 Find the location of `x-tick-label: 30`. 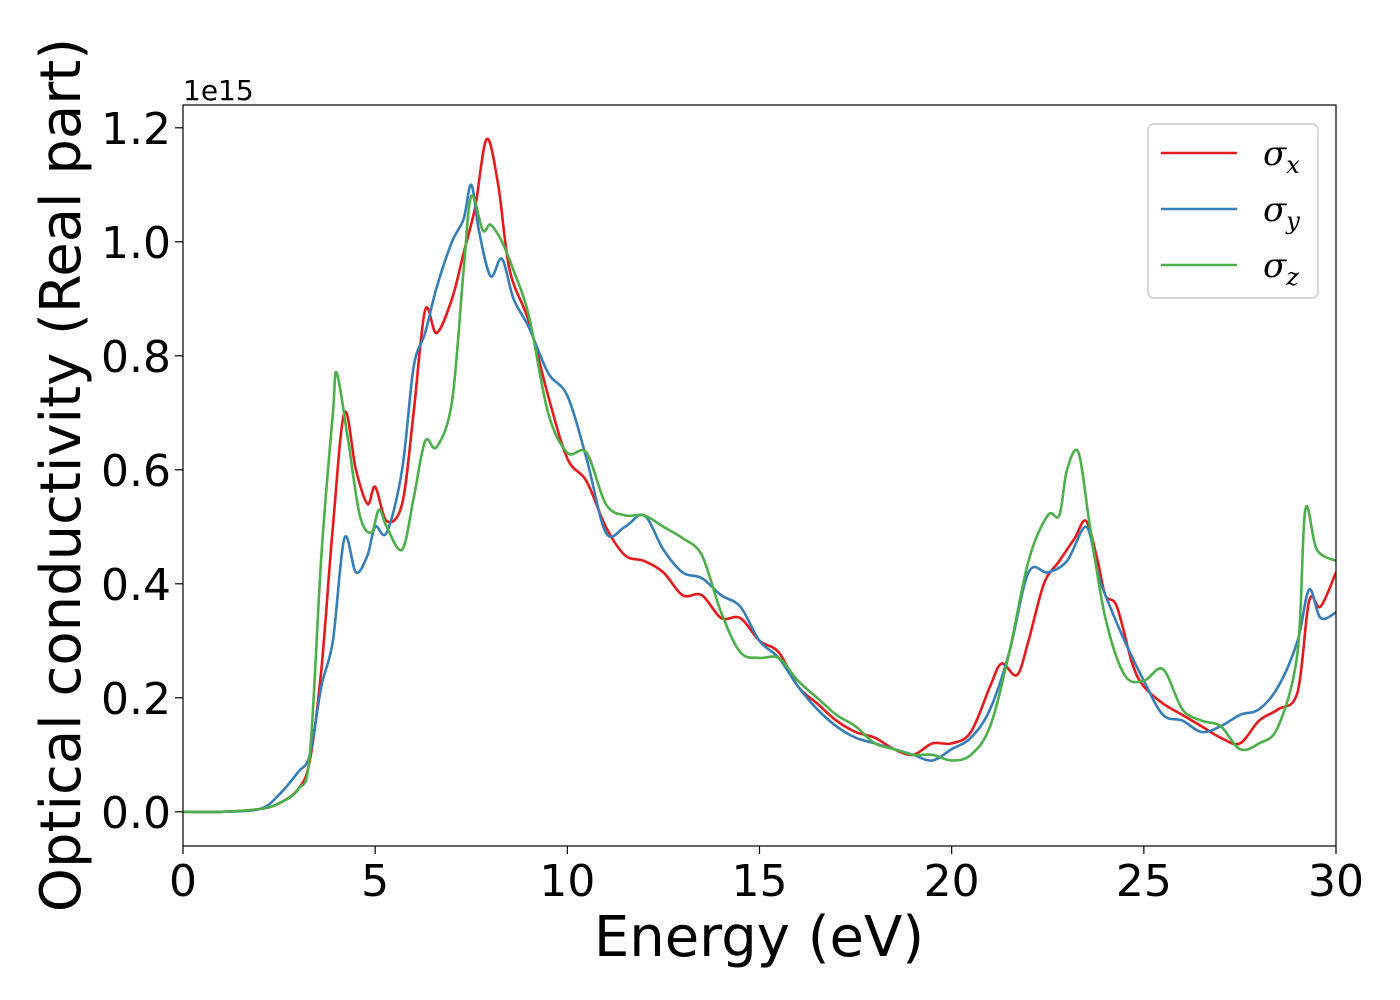

x-tick-label: 30 is located at coordinates (1336, 881).